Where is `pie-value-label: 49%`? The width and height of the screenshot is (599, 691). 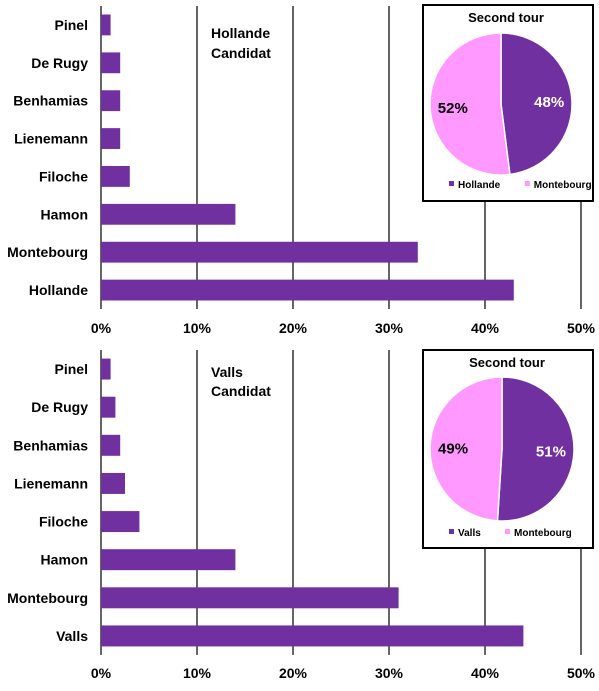
pie-value-label: 49% is located at coordinates (453, 448).